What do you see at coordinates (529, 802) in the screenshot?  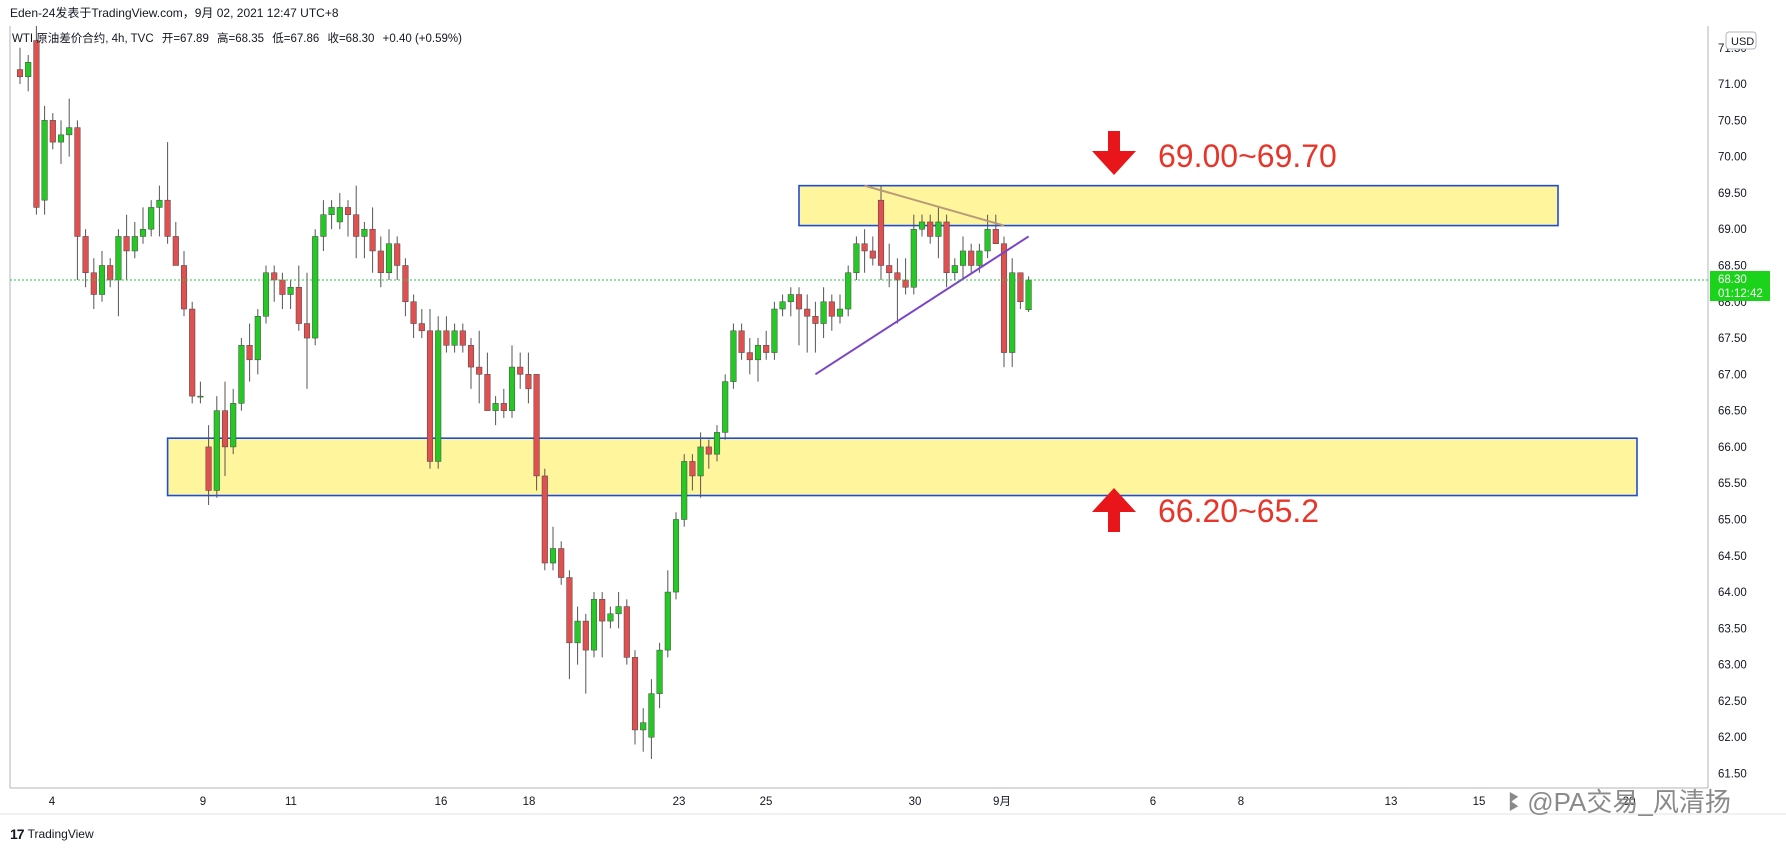 I see `x-tick-label: 18` at bounding box center [529, 802].